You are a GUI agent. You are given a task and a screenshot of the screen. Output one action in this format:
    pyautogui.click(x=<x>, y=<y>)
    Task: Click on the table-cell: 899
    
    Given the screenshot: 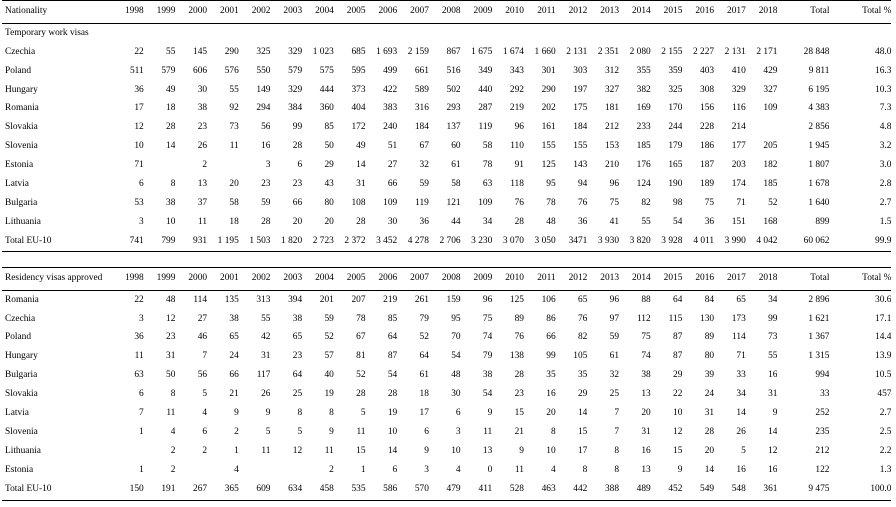 What is the action you would take?
    pyautogui.click(x=822, y=221)
    